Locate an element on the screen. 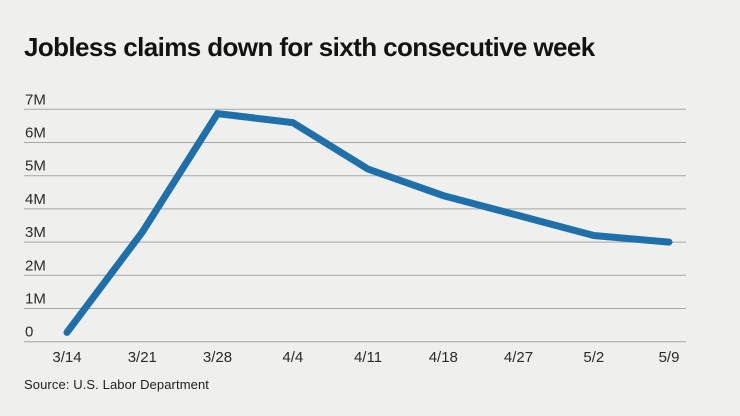 The height and width of the screenshot is (416, 740). x-tick-label: 5/2 is located at coordinates (593, 357).